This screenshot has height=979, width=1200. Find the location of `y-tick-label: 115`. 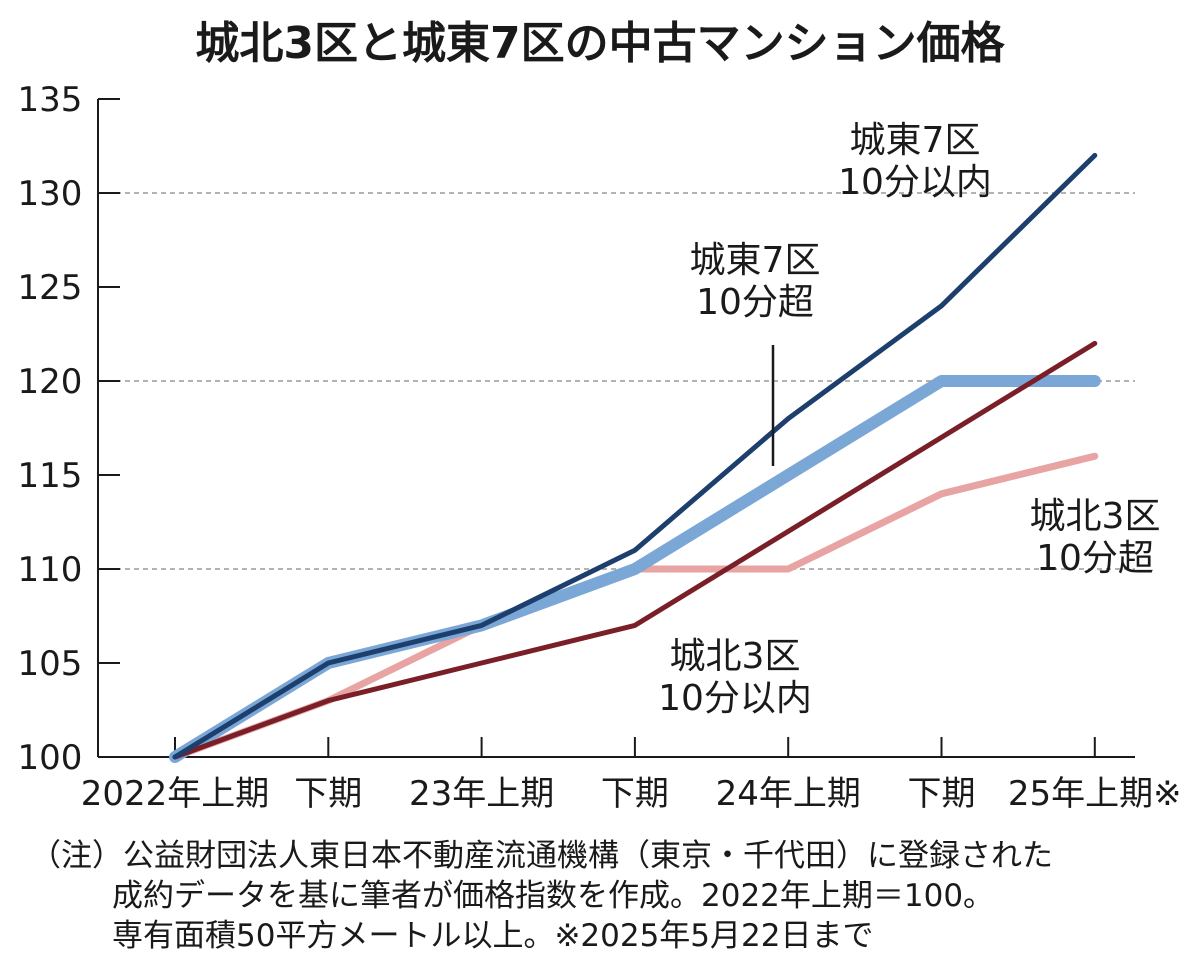

y-tick-label: 115 is located at coordinates (50, 476).